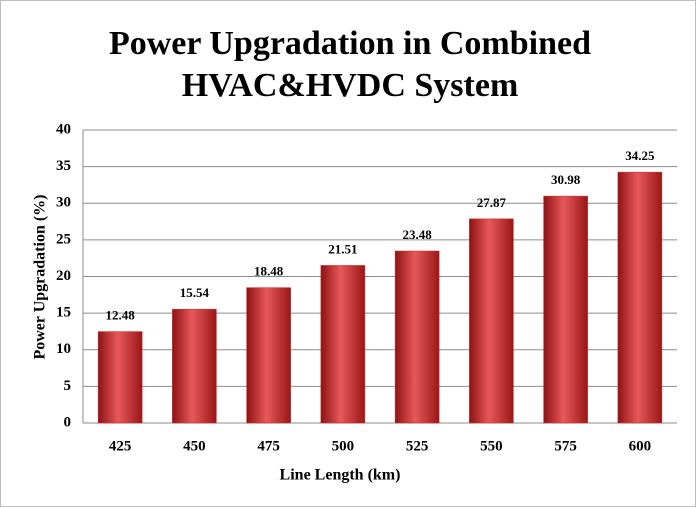  What do you see at coordinates (63, 129) in the screenshot?
I see `y-tick-label: 40` at bounding box center [63, 129].